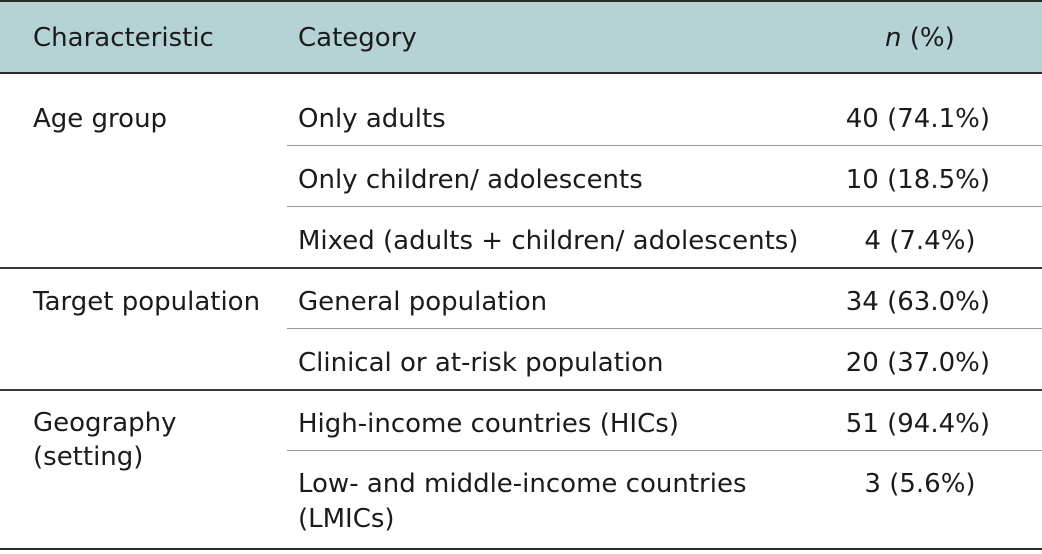 This screenshot has width=1042, height=554. What do you see at coordinates (481, 363) in the screenshot?
I see `category-clinical-population: Clinical or at-risk population` at bounding box center [481, 363].